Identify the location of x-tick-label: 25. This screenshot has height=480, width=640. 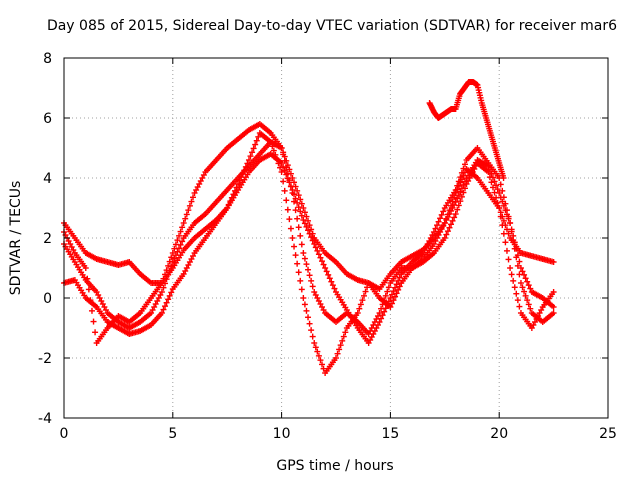
(608, 434).